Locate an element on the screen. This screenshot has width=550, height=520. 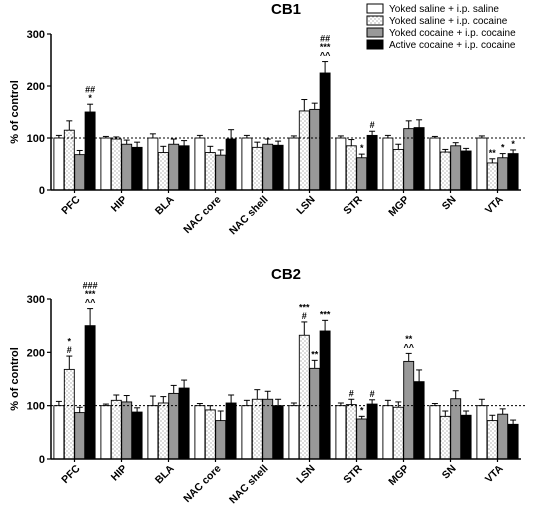
chart-title: CB2 is located at coordinates (286, 274).